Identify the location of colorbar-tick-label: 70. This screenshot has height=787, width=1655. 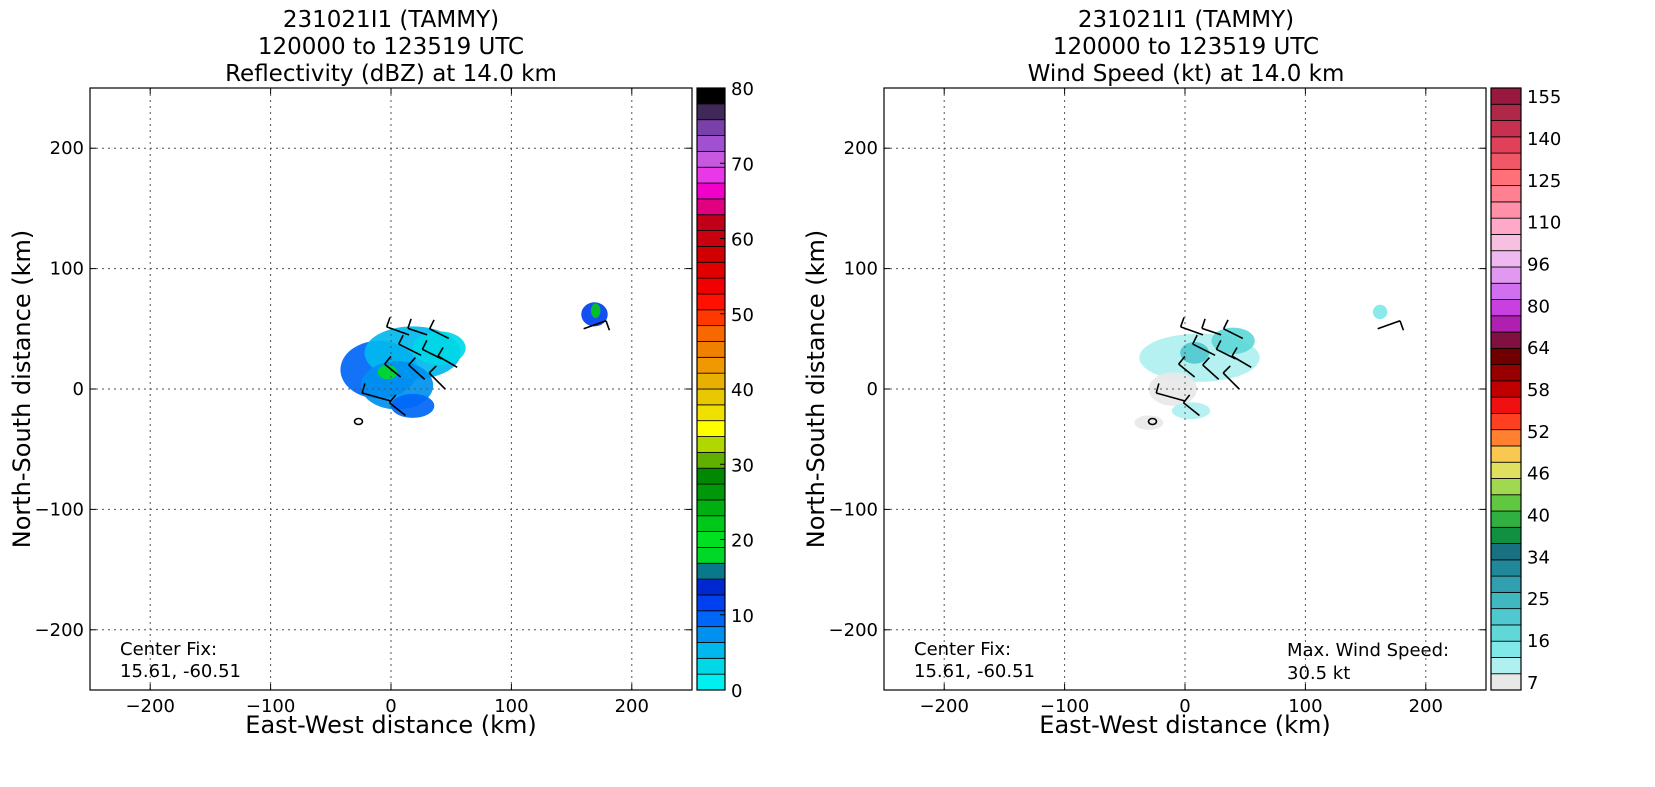
(742, 164).